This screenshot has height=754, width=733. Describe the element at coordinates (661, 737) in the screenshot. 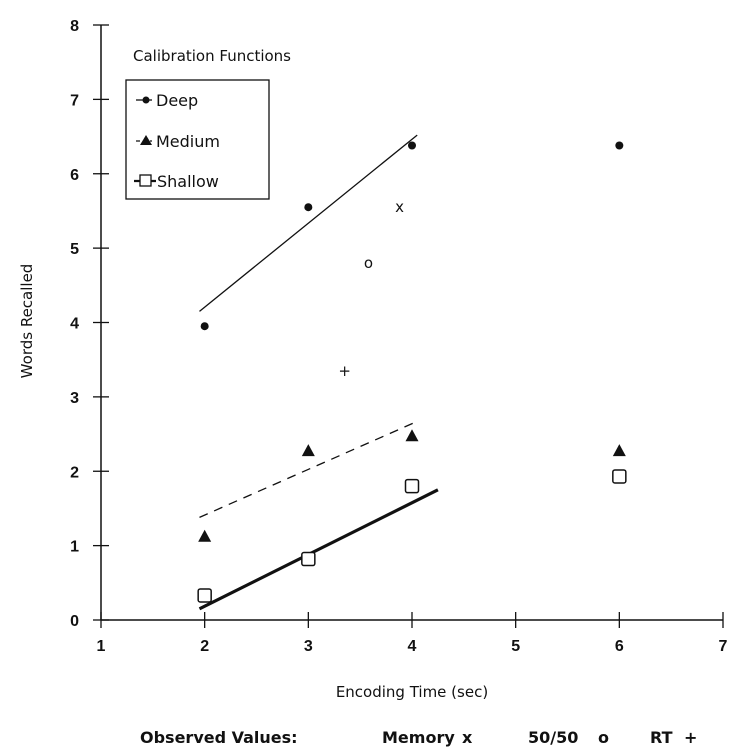

I see `observed-rt-label: RT` at that location.